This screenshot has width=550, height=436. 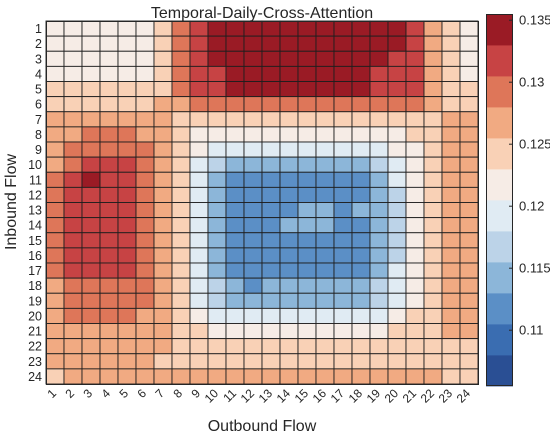 I want to click on y-tick-label: 13, so click(x=35, y=211).